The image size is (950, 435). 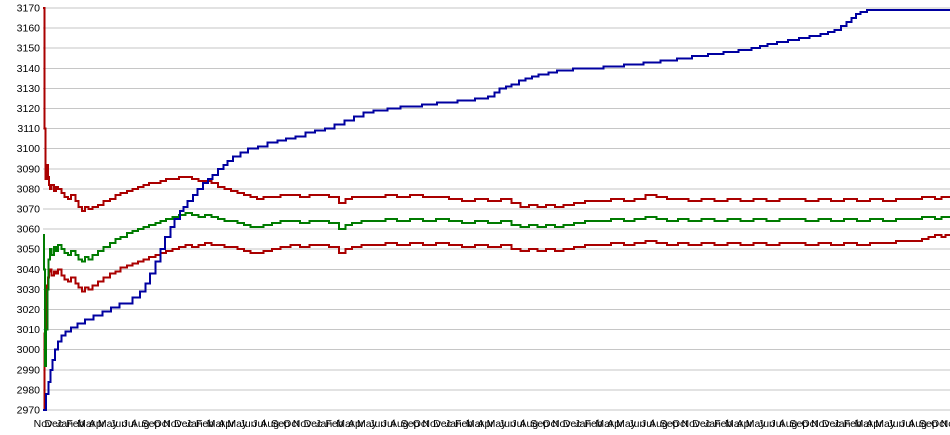 What do you see at coordinates (29, 390) in the screenshot?
I see `y-axis-tick-label: 2980` at bounding box center [29, 390].